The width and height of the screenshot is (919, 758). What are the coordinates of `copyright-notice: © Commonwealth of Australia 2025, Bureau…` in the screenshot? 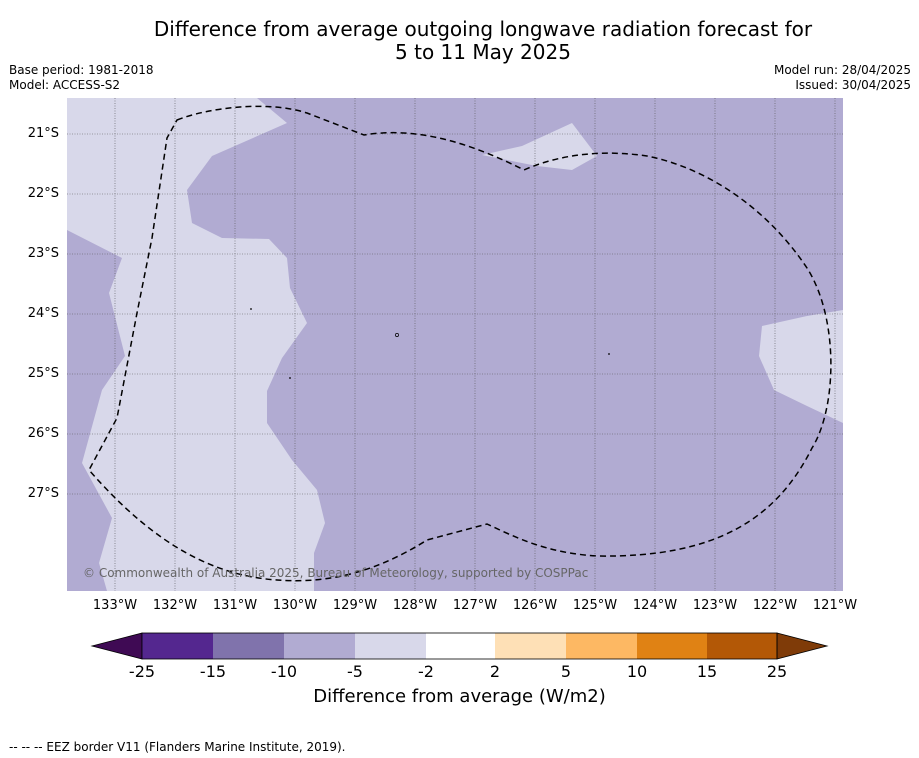 It's located at (336, 573).